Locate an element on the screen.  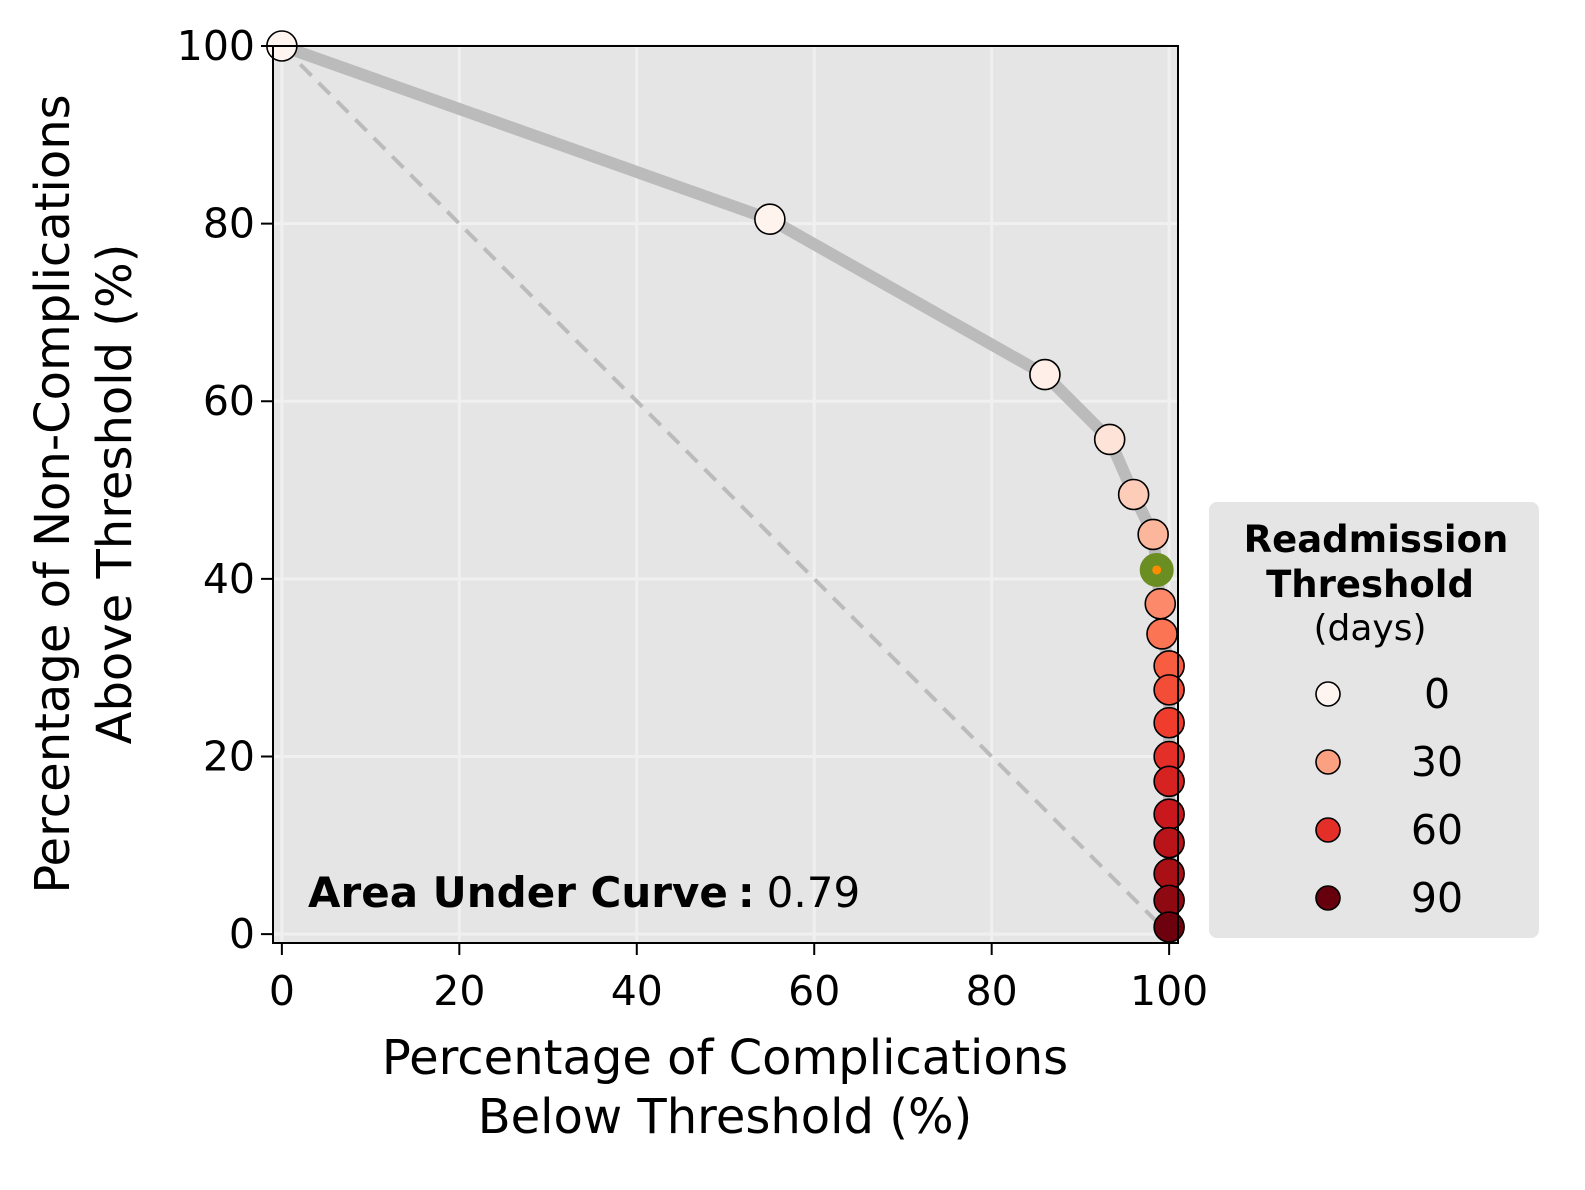
highlight-point-center is located at coordinates (1157, 570).